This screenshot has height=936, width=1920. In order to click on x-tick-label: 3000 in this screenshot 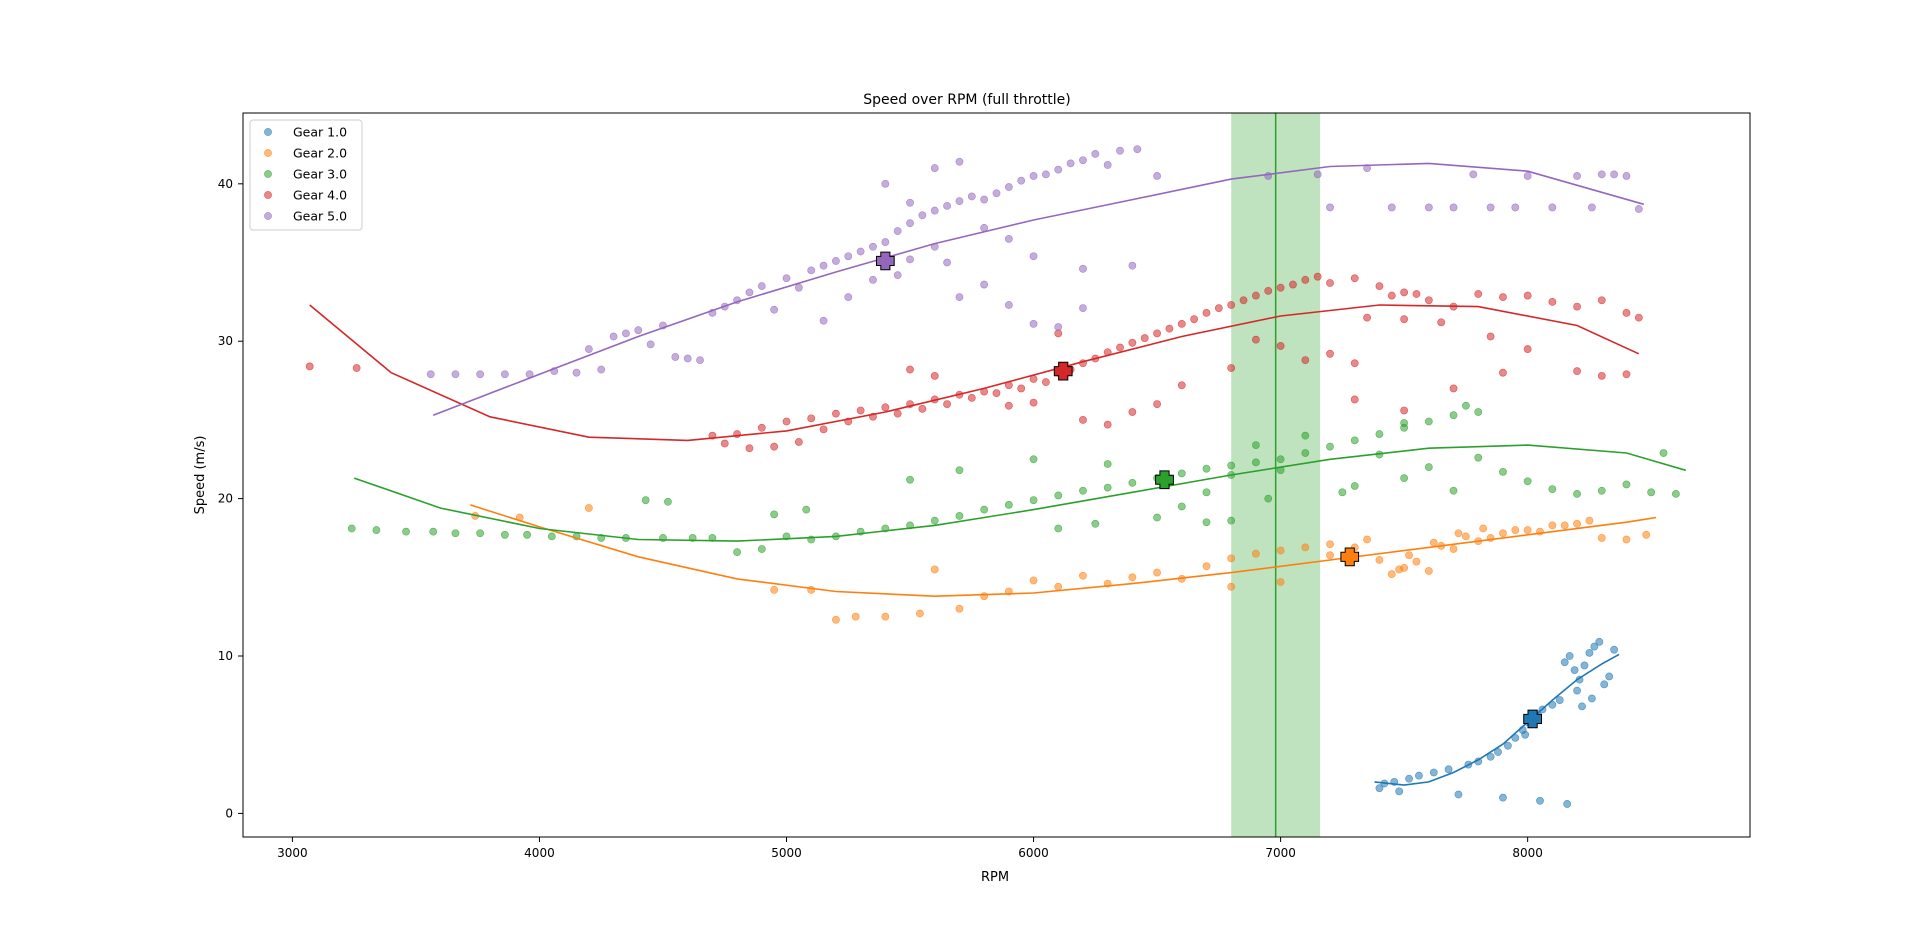, I will do `click(292, 853)`.